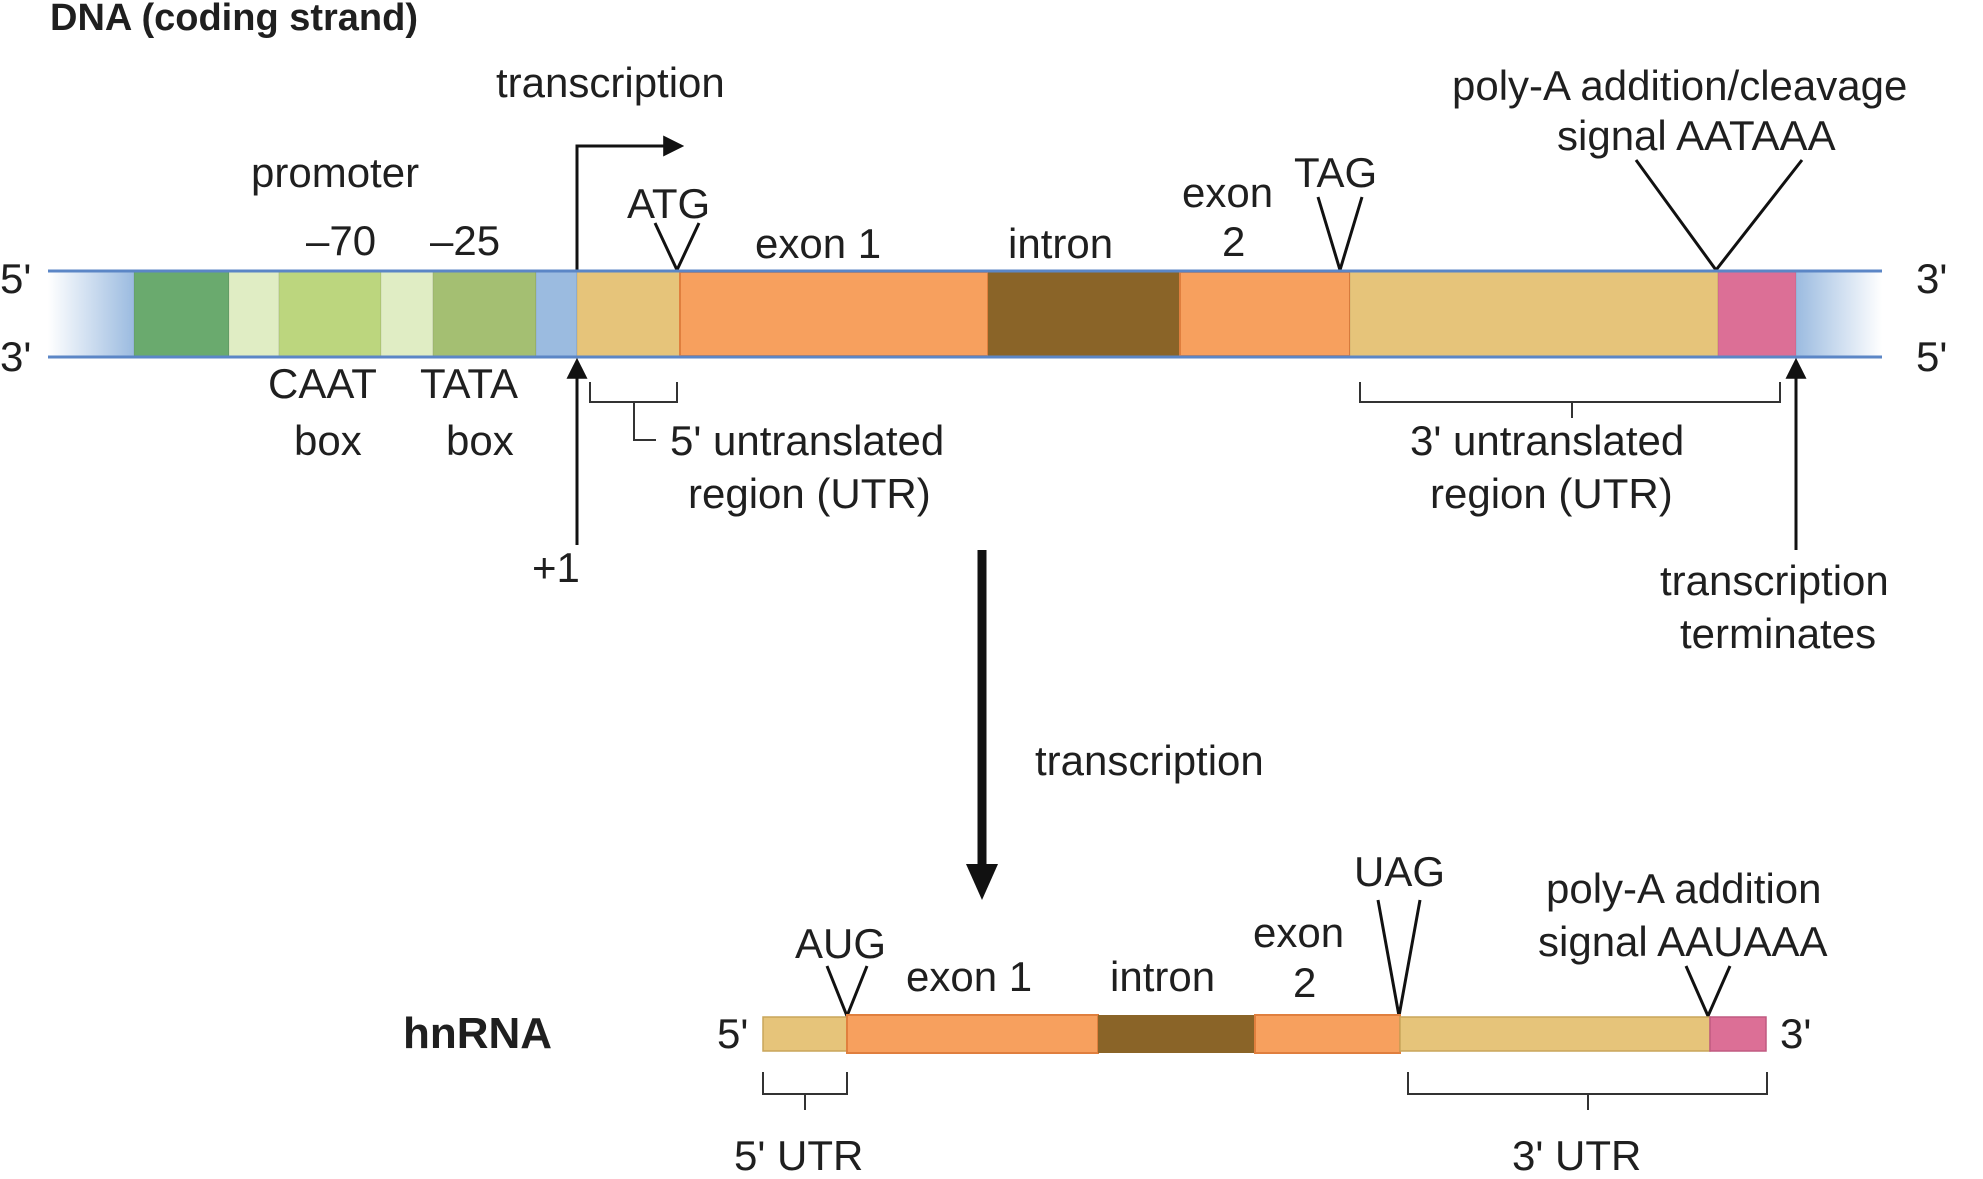 The width and height of the screenshot is (1983, 1179). I want to click on dna-left-fade, so click(91, 314).